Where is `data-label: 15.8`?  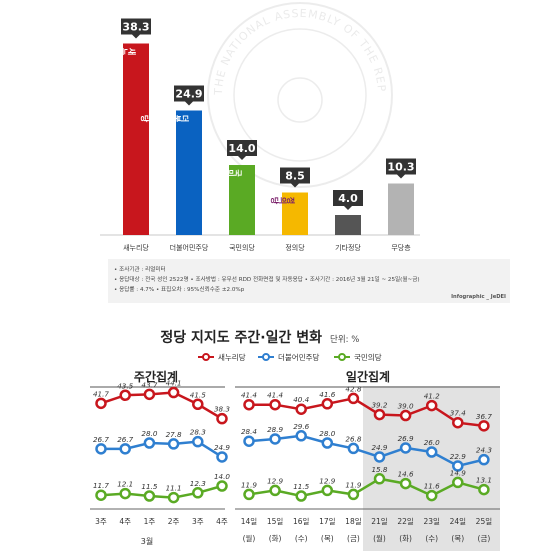
data-label: 15.8 is located at coordinates (379, 469).